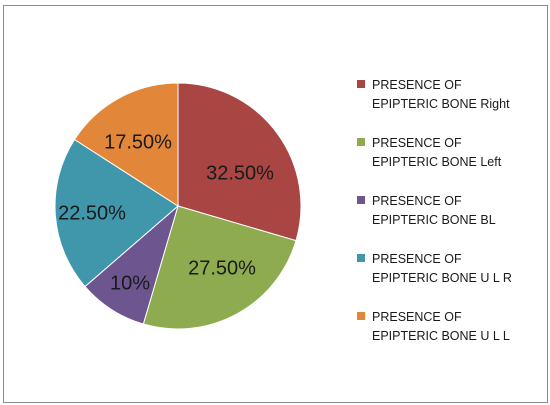 This screenshot has height=405, width=550. Describe the element at coordinates (138, 142) in the screenshot. I see `data-label: 17.50%` at that location.